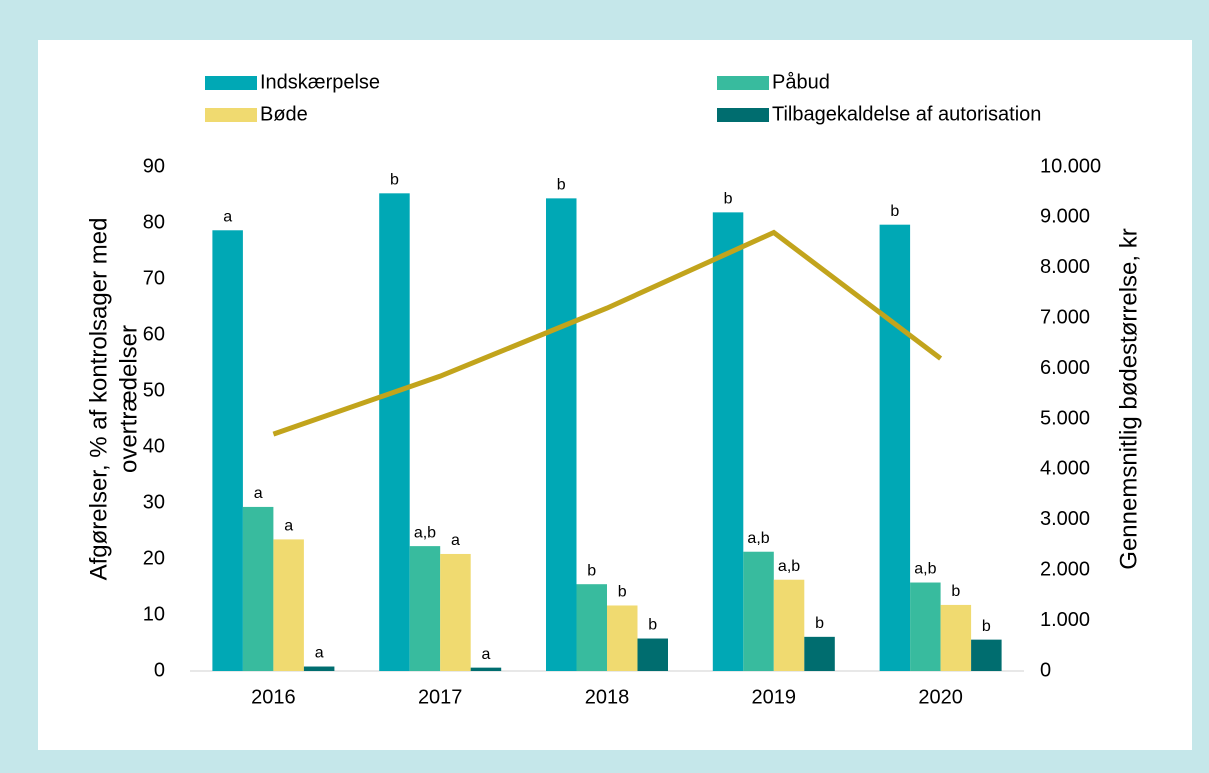 Image resolution: width=1209 pixels, height=773 pixels. I want to click on y-tick-label: 30, so click(154, 502).